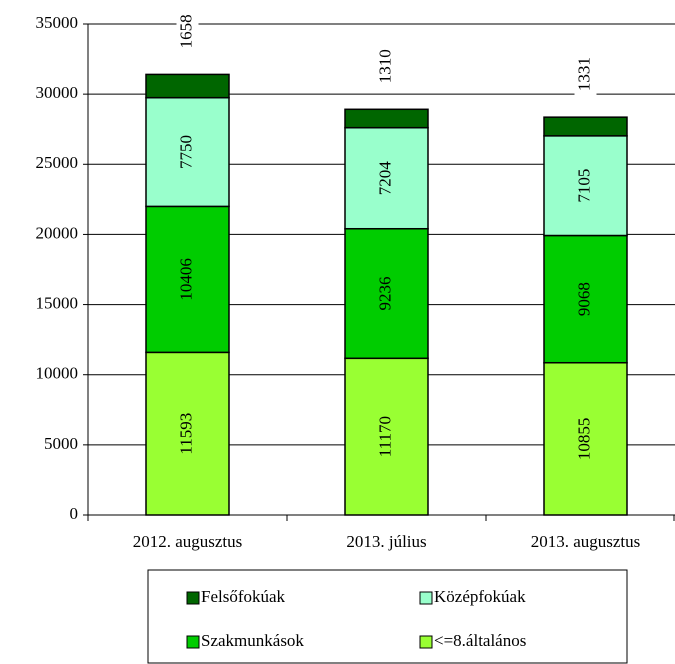 The width and height of the screenshot is (675, 664). Describe the element at coordinates (252, 640) in the screenshot. I see `legend-label: Szakmunkások` at that location.